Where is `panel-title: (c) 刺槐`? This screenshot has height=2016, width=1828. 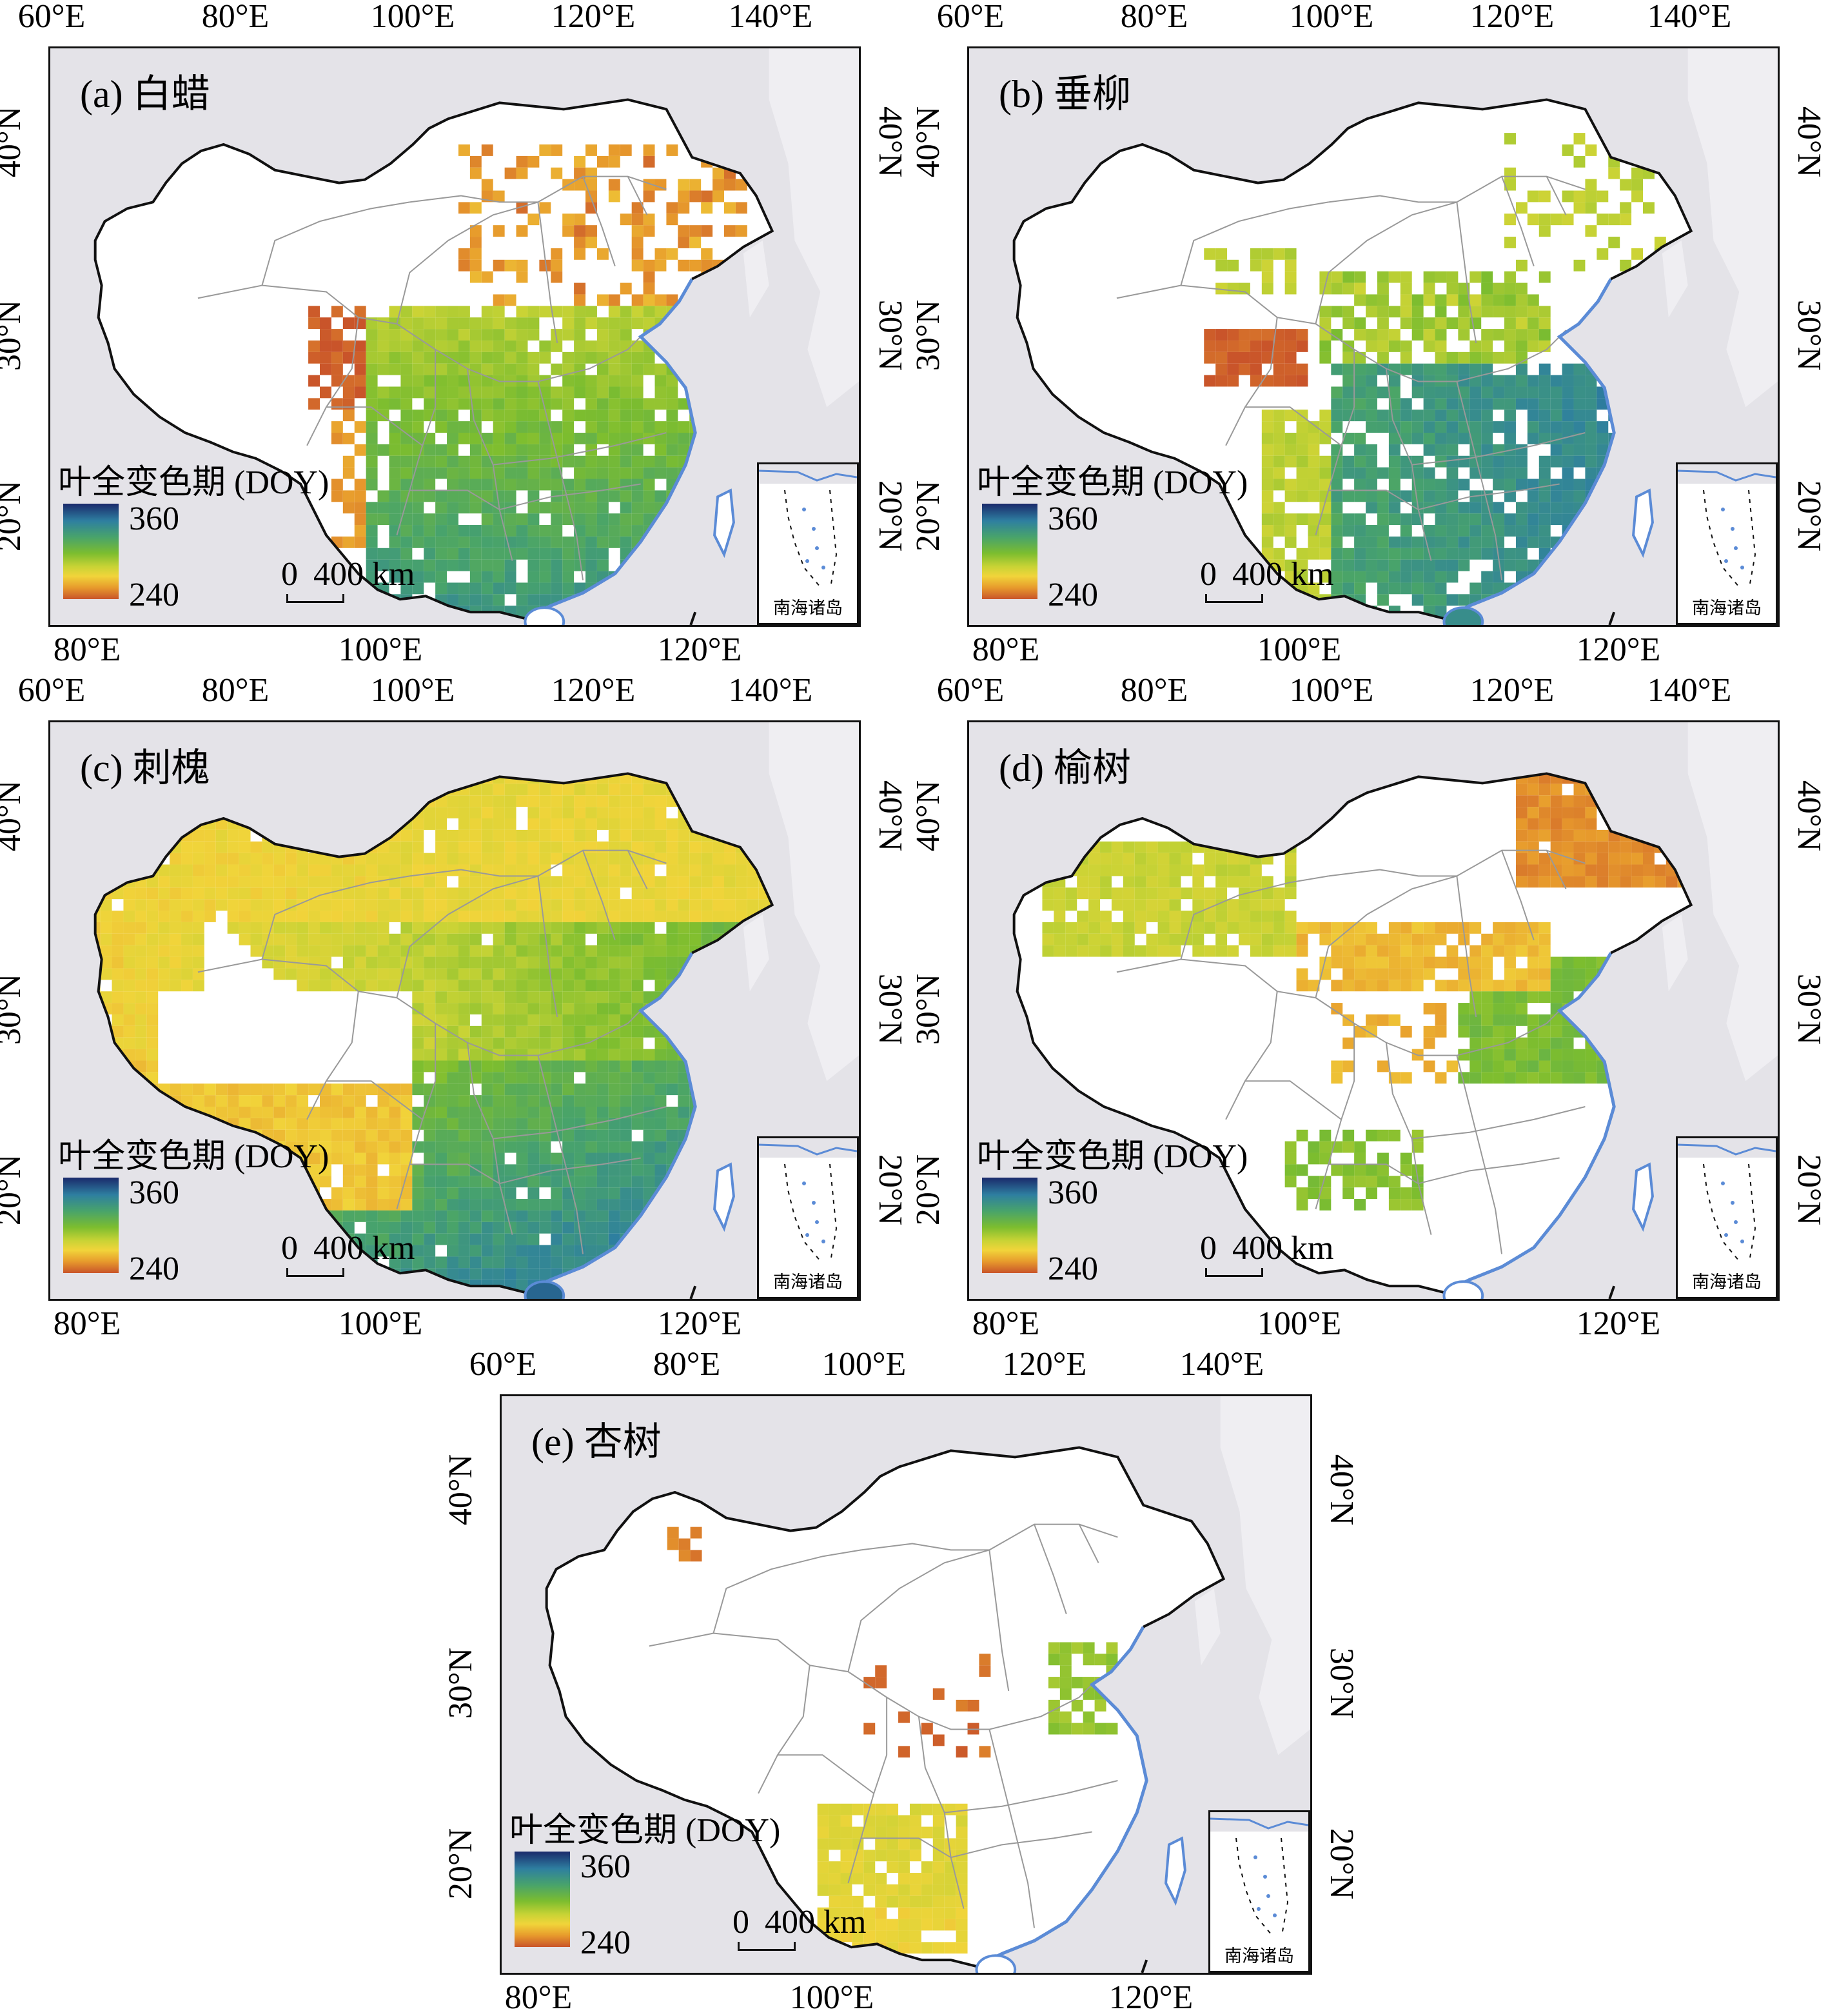 panel-title: (c) 刺槐 is located at coordinates (145, 768).